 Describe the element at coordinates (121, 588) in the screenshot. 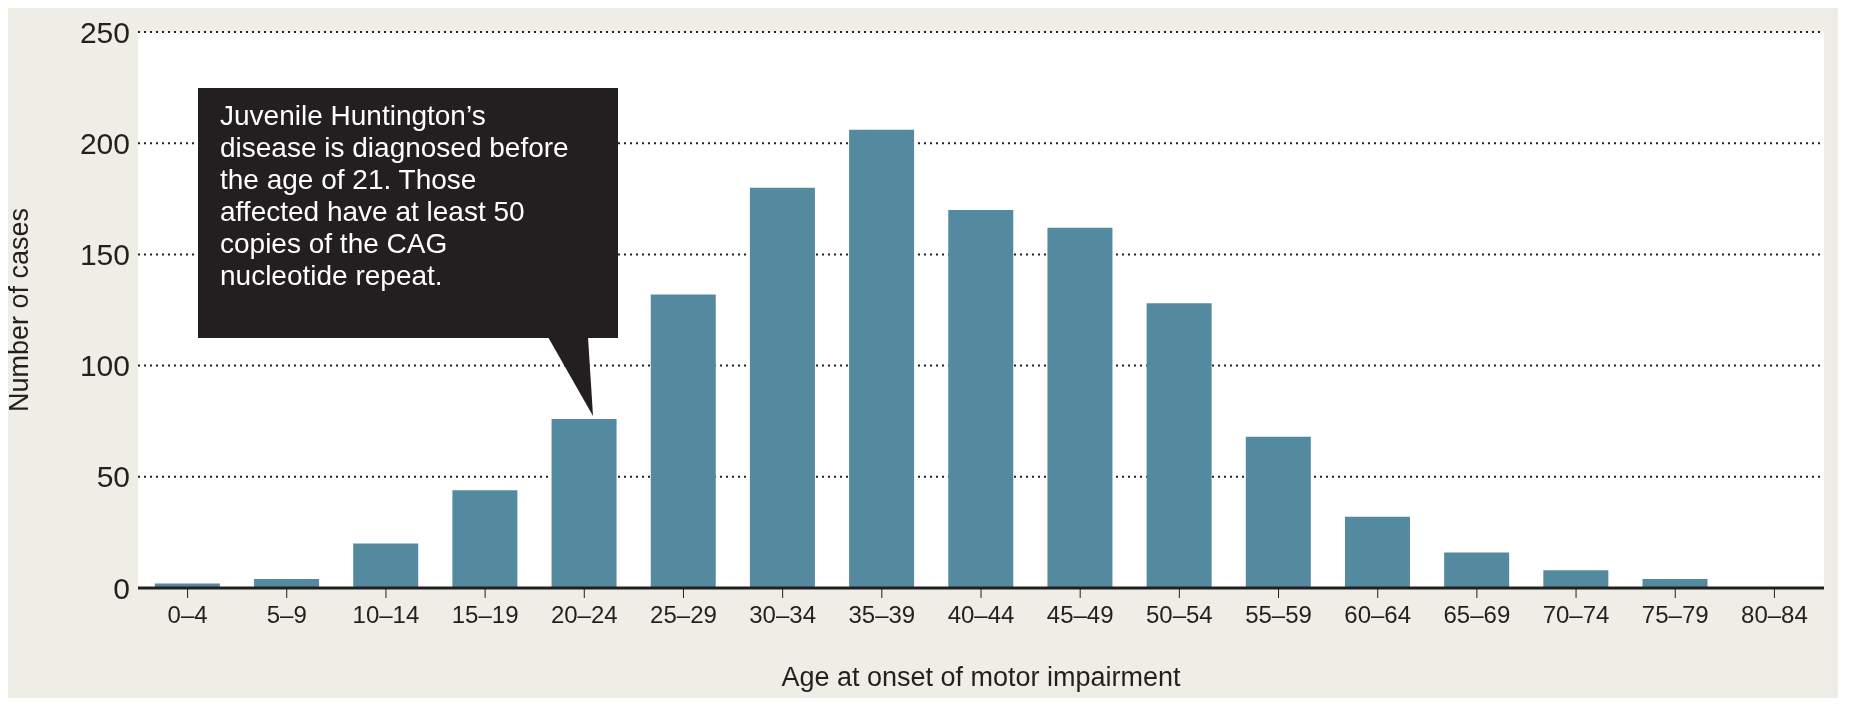

I see `y-tick-label: 0` at that location.